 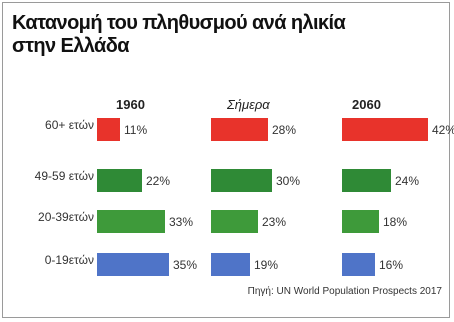 I want to click on series-header-0: 1960, so click(x=130, y=104).